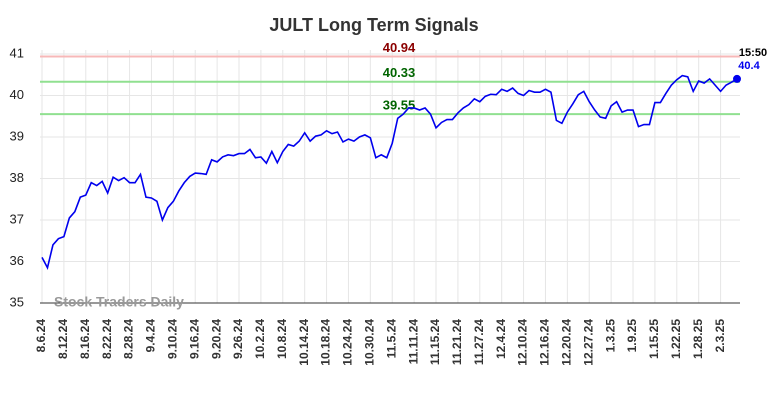  Describe the element at coordinates (17, 94) in the screenshot. I see `y-tick-label: 40` at that location.